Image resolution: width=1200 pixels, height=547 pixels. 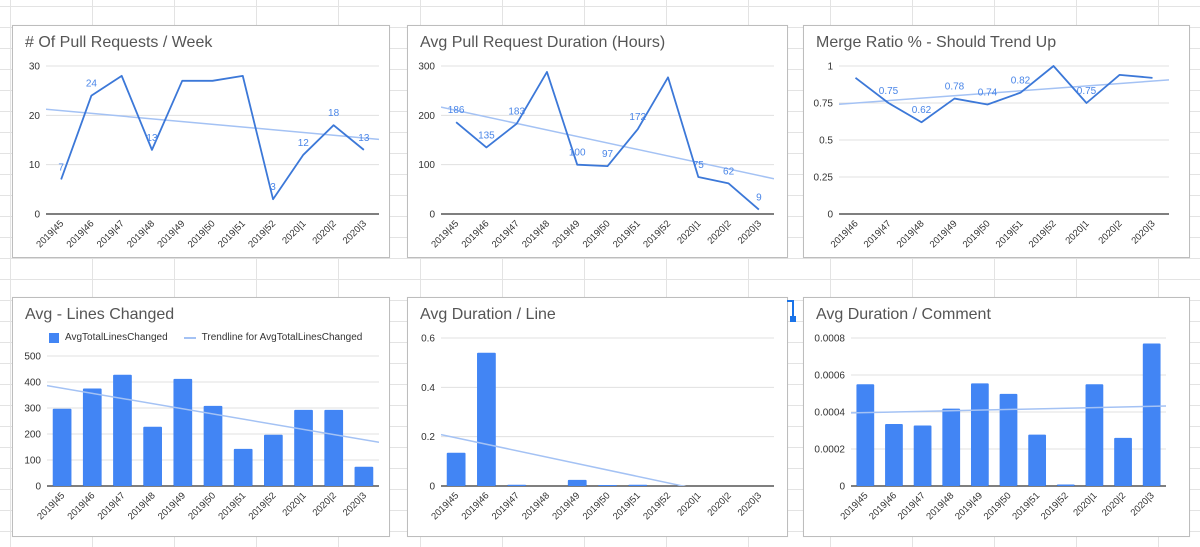 What do you see at coordinates (729, 171) in the screenshot?
I see `data-label: 62` at bounding box center [729, 171].